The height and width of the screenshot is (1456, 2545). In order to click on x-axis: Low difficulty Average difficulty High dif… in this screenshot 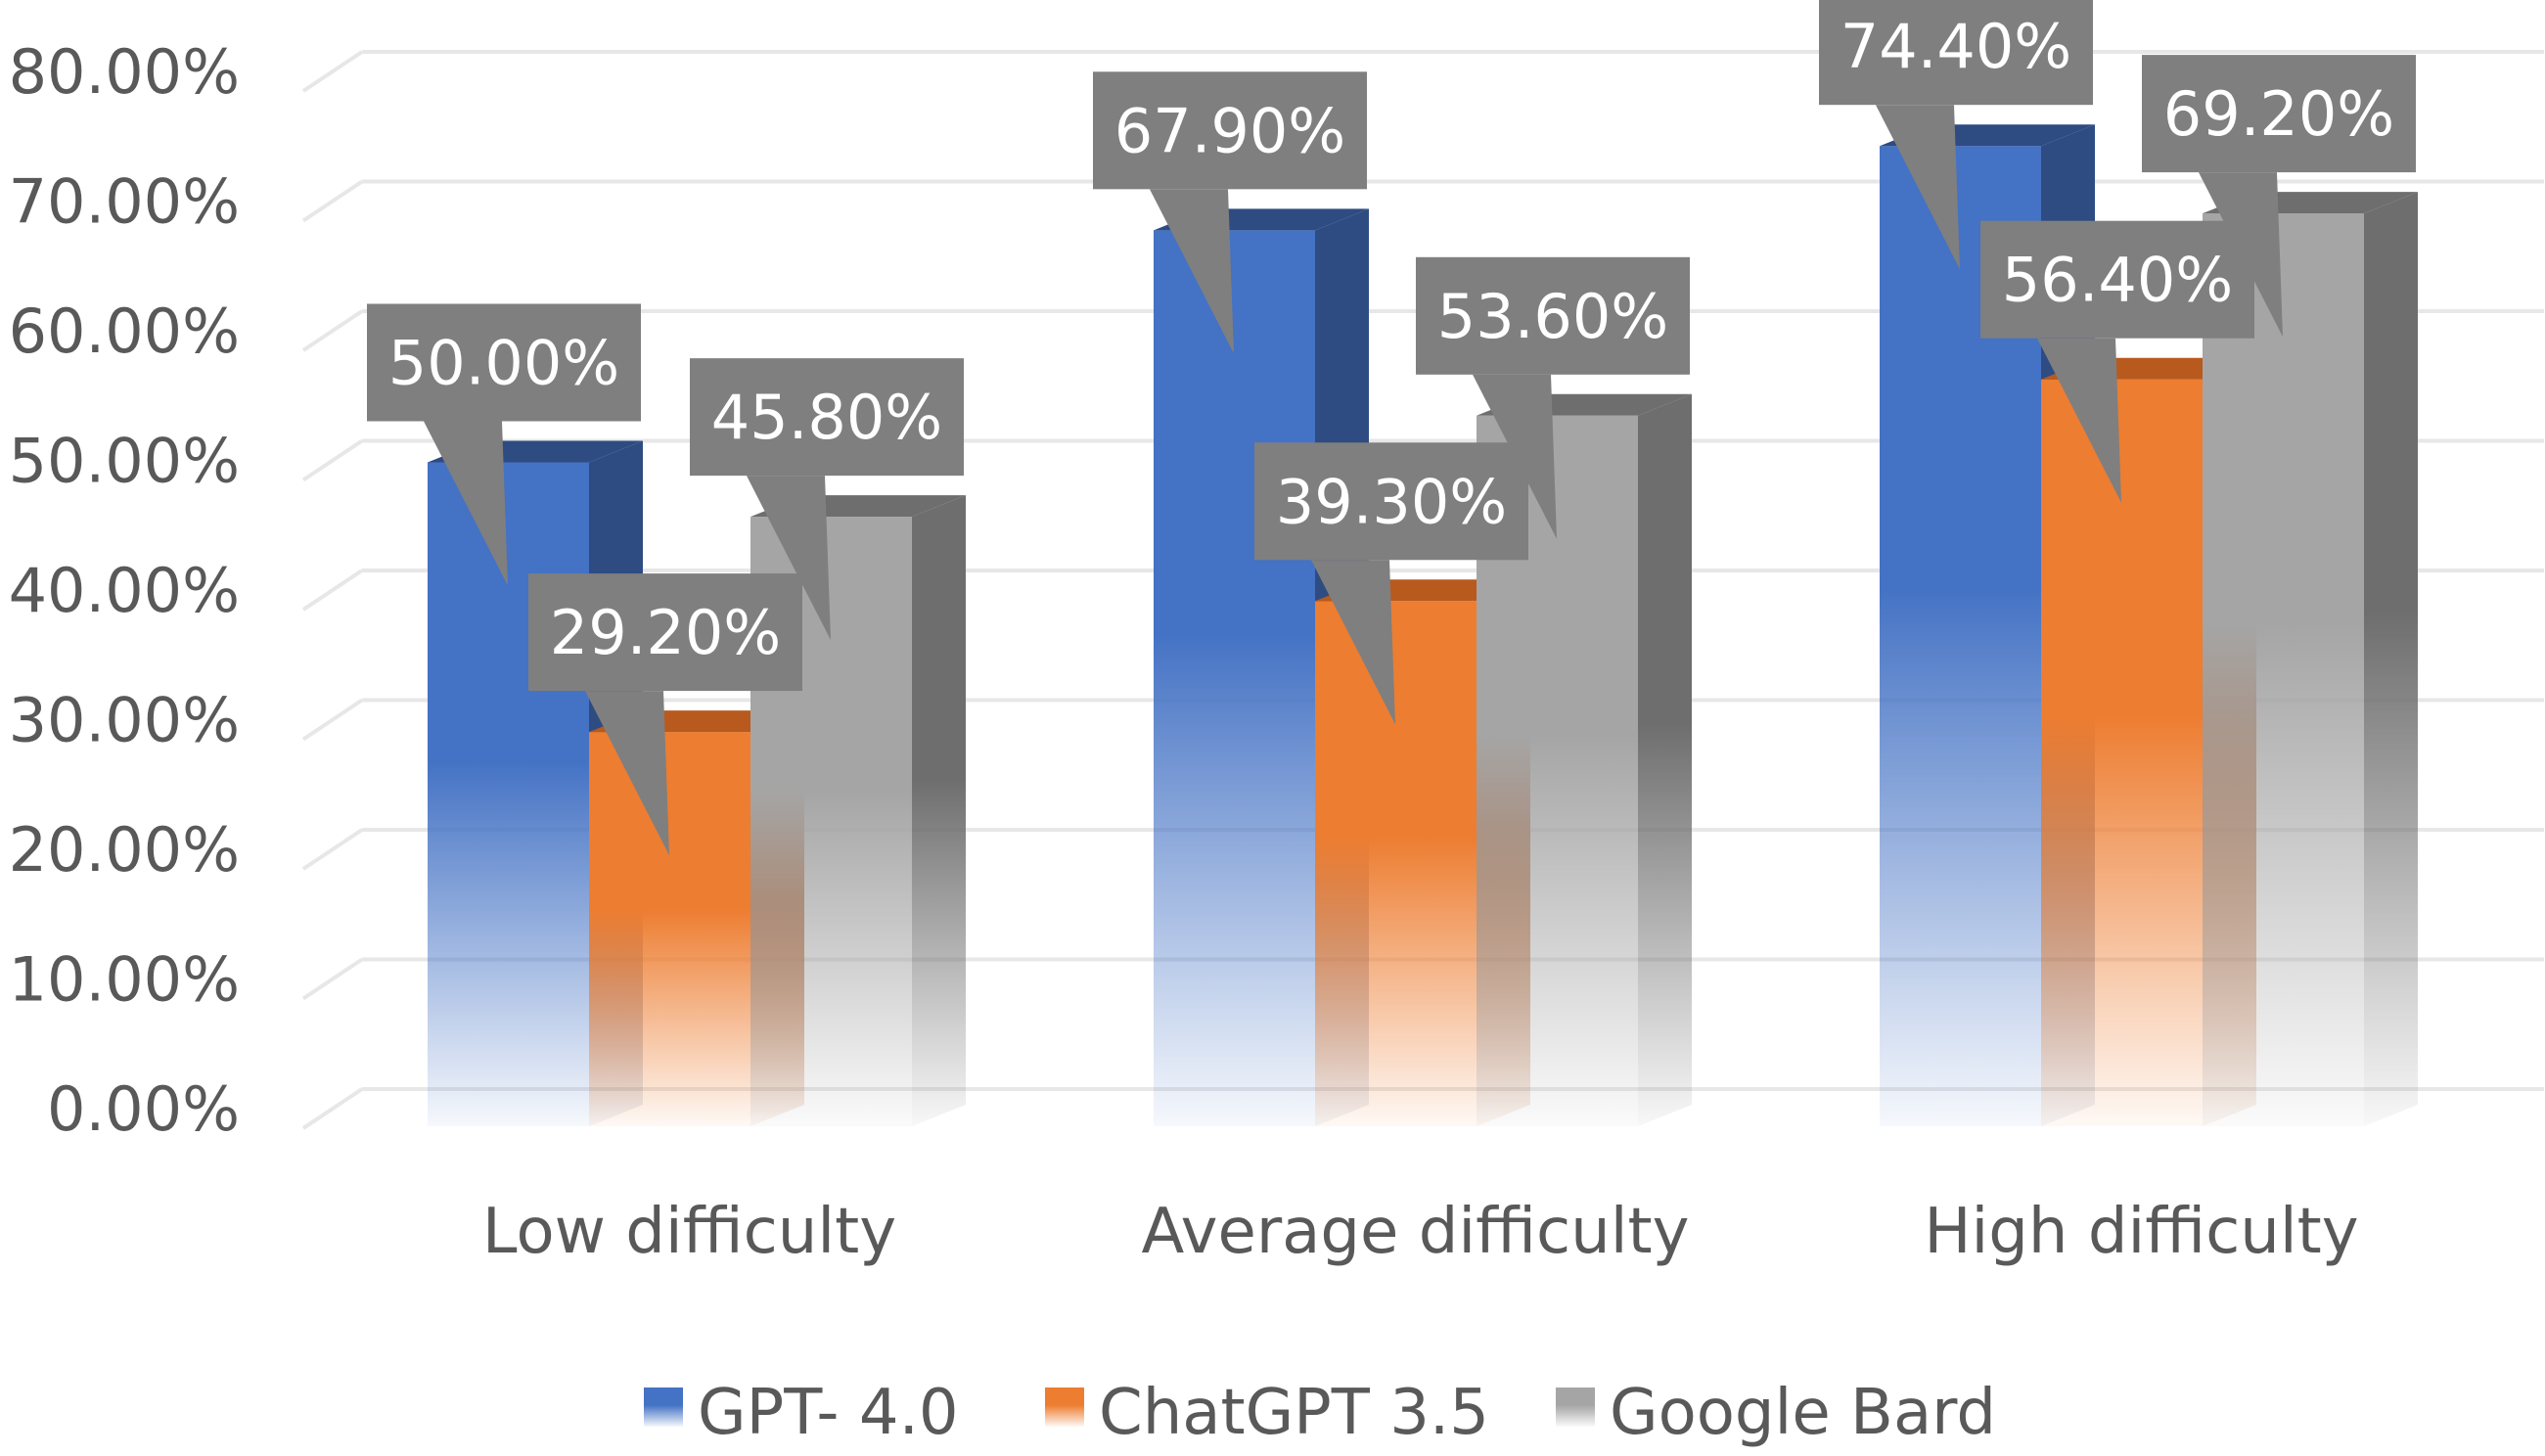, I will do `click(1420, 1232)`.